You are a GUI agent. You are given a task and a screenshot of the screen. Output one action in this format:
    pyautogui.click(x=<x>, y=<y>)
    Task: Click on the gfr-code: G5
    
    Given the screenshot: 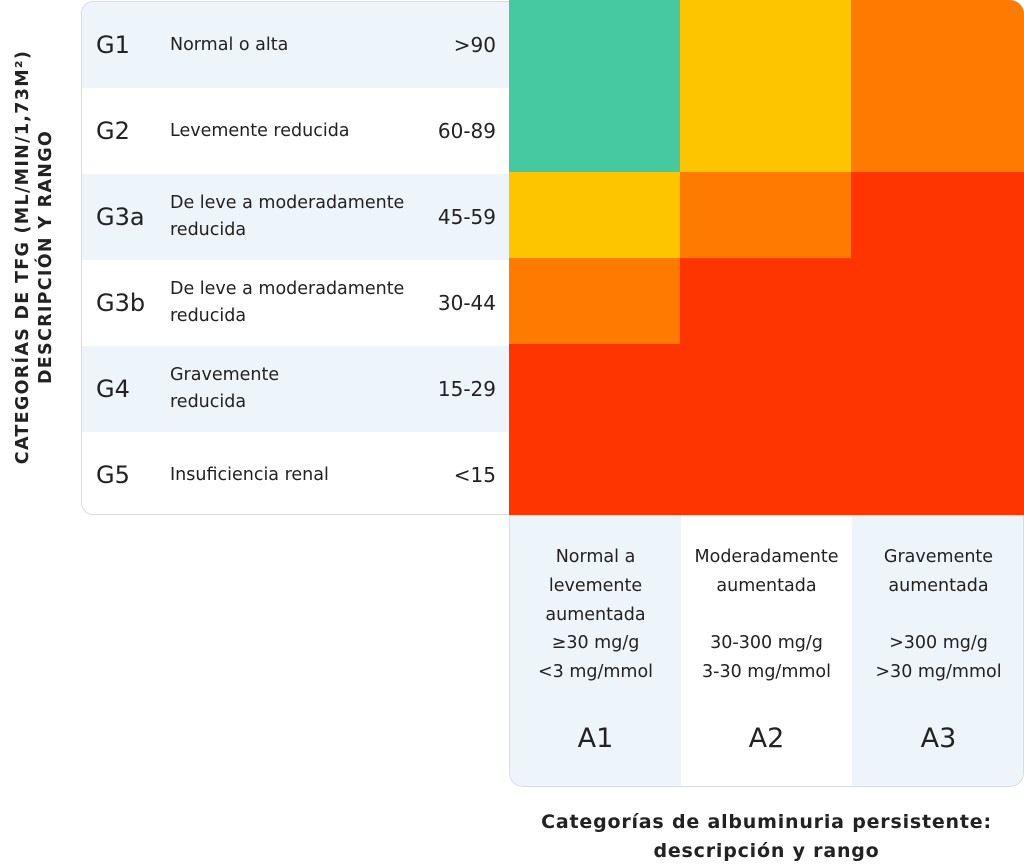 What is the action you would take?
    pyautogui.click(x=113, y=475)
    